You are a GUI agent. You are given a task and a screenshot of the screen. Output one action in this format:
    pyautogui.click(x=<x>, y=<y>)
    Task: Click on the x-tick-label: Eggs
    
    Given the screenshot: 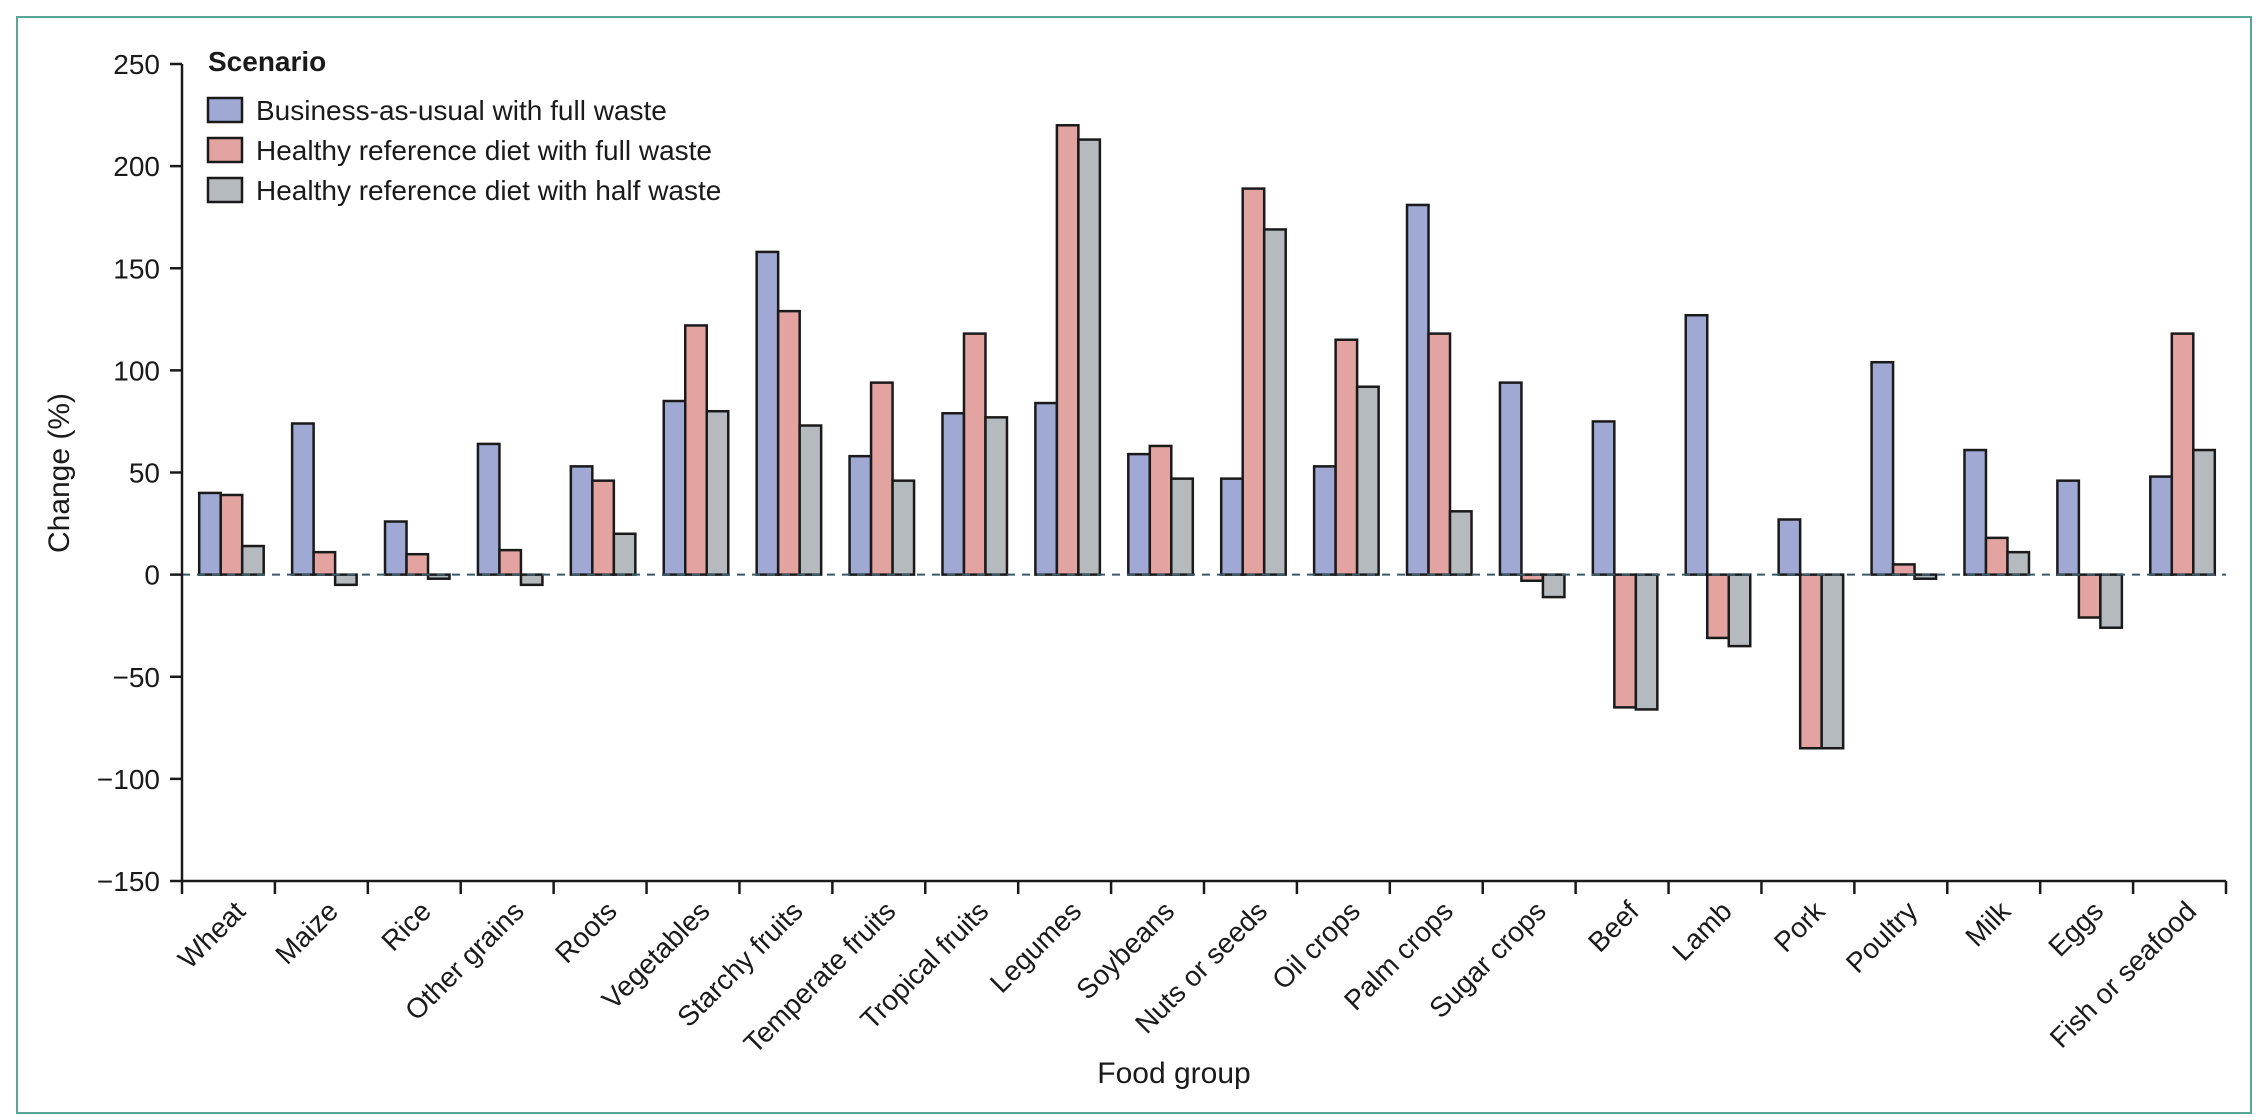 What is the action you would take?
    pyautogui.click(x=2075, y=928)
    